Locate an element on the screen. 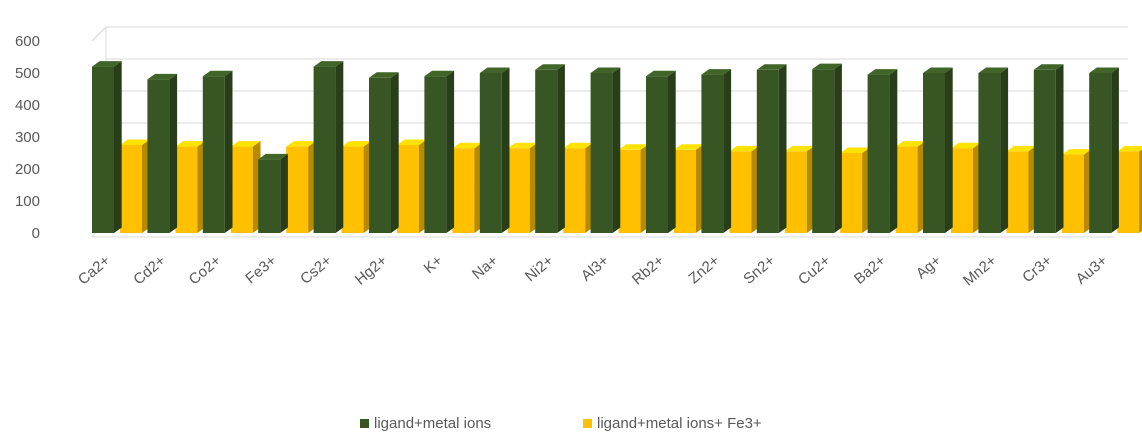 The image size is (1142, 441). x-tick-label: Cr3+ is located at coordinates (1037, 269).